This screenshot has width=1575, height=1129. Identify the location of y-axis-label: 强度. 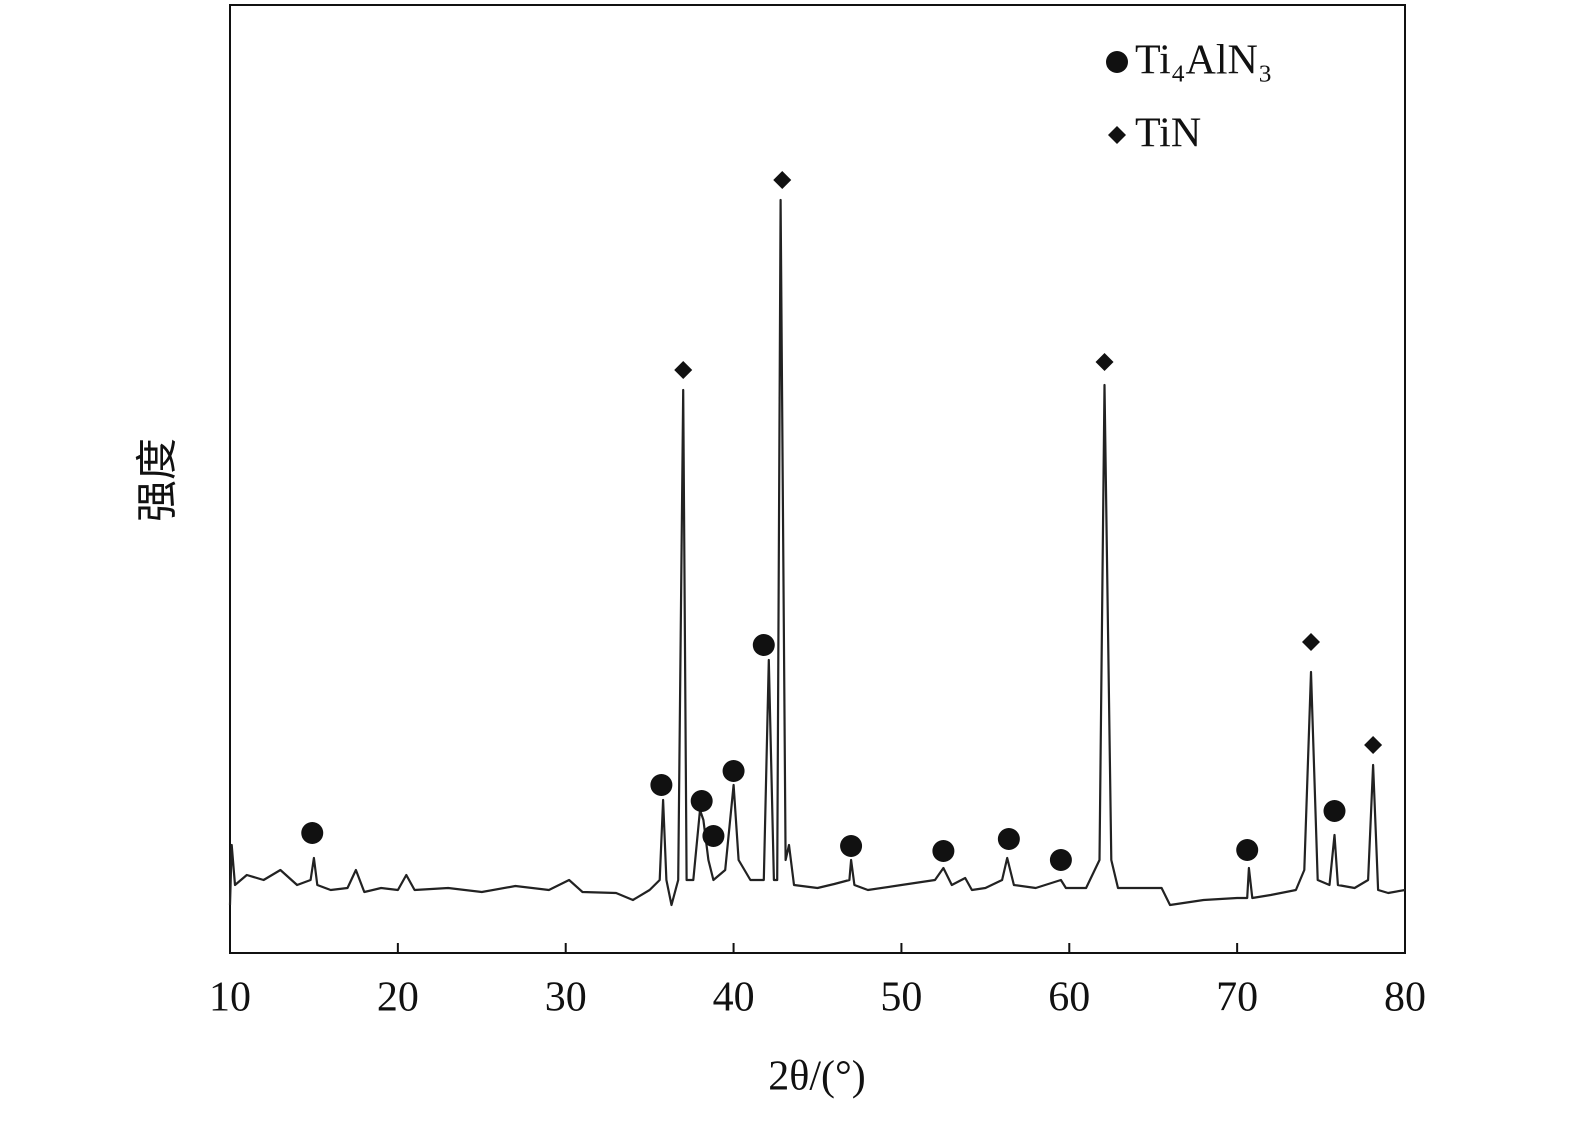
(159, 480).